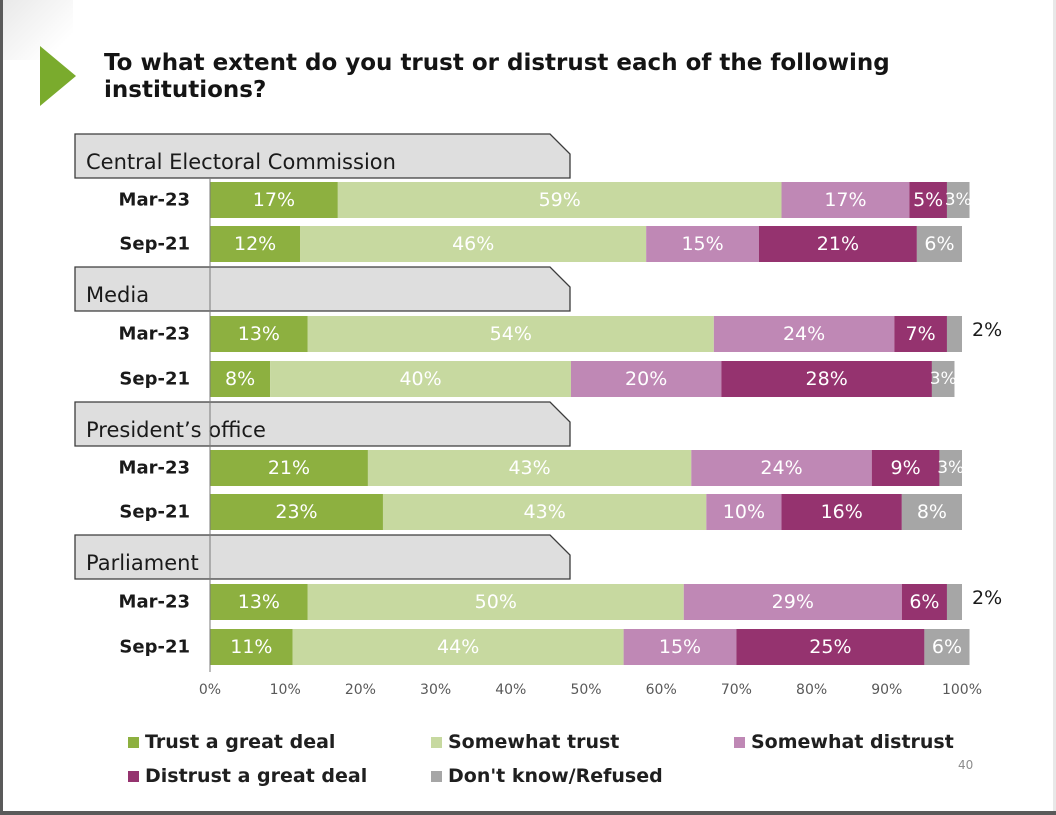  I want to click on x-tick-label: 80%, so click(811, 690).